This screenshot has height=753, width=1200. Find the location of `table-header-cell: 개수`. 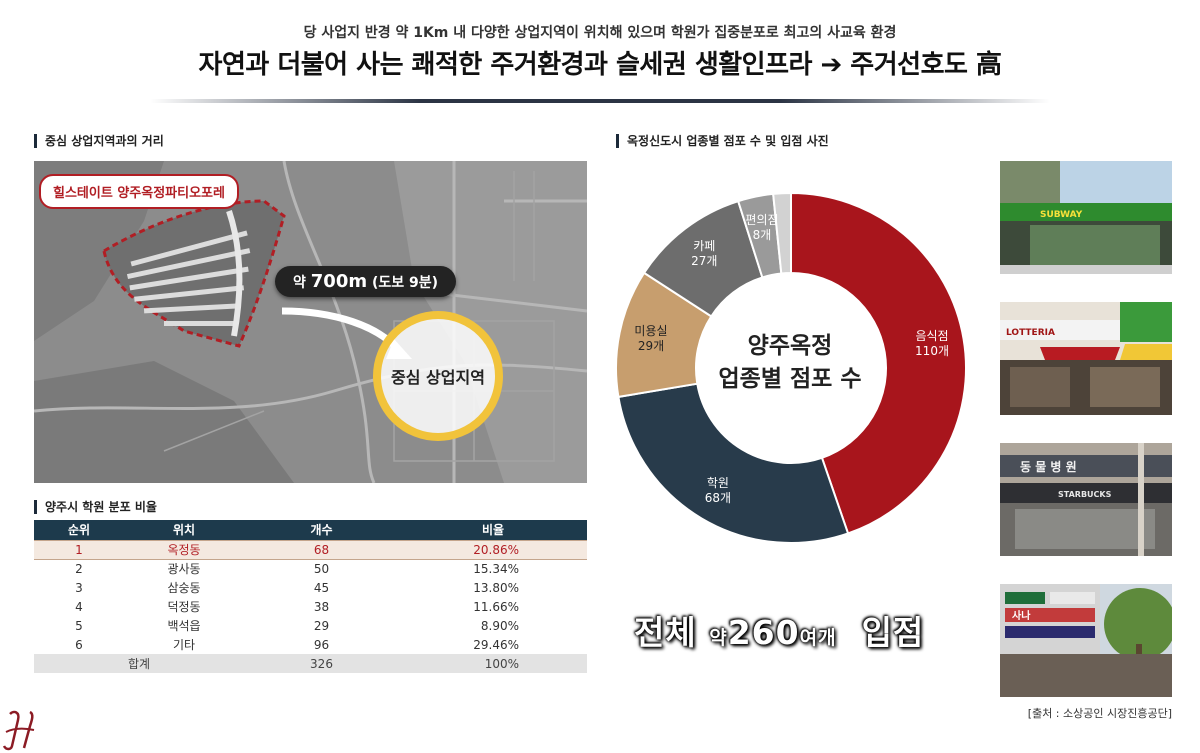

table-header-cell: 개수 is located at coordinates (321, 530).